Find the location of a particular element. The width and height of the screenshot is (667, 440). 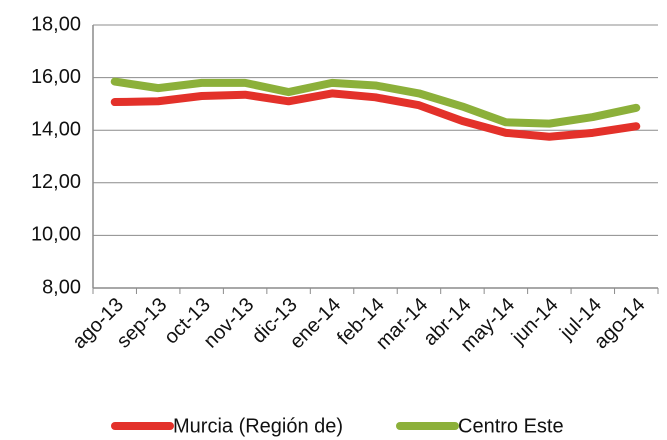

y-tick-label: 10,00 is located at coordinates (56, 235).